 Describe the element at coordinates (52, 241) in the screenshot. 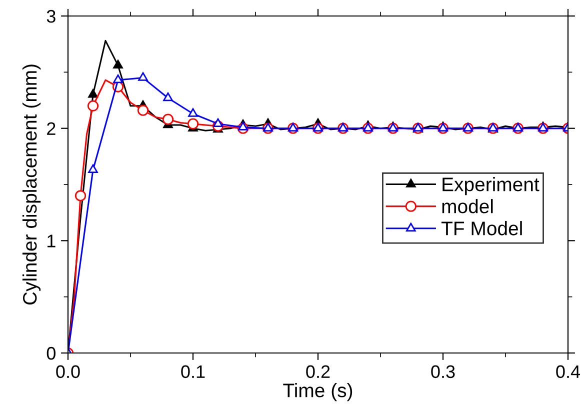

I see `y-tick-label: 1` at that location.